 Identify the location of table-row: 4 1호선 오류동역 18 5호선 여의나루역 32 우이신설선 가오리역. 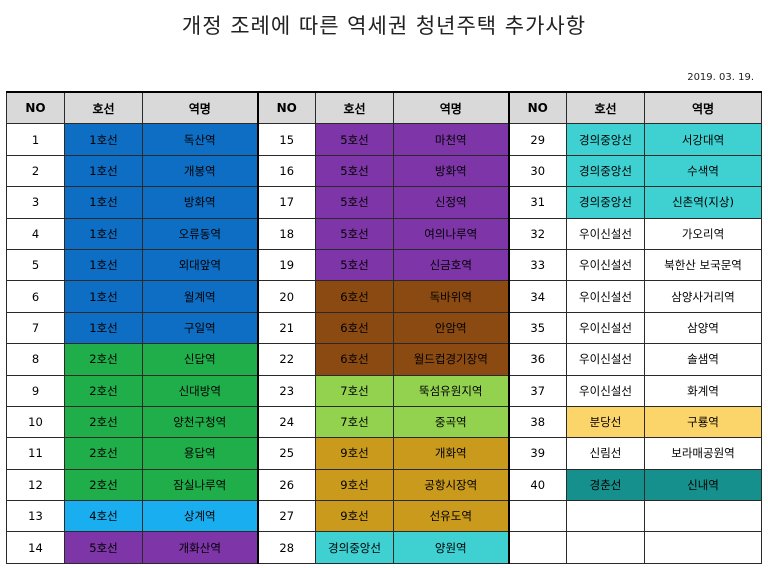
(384, 233).